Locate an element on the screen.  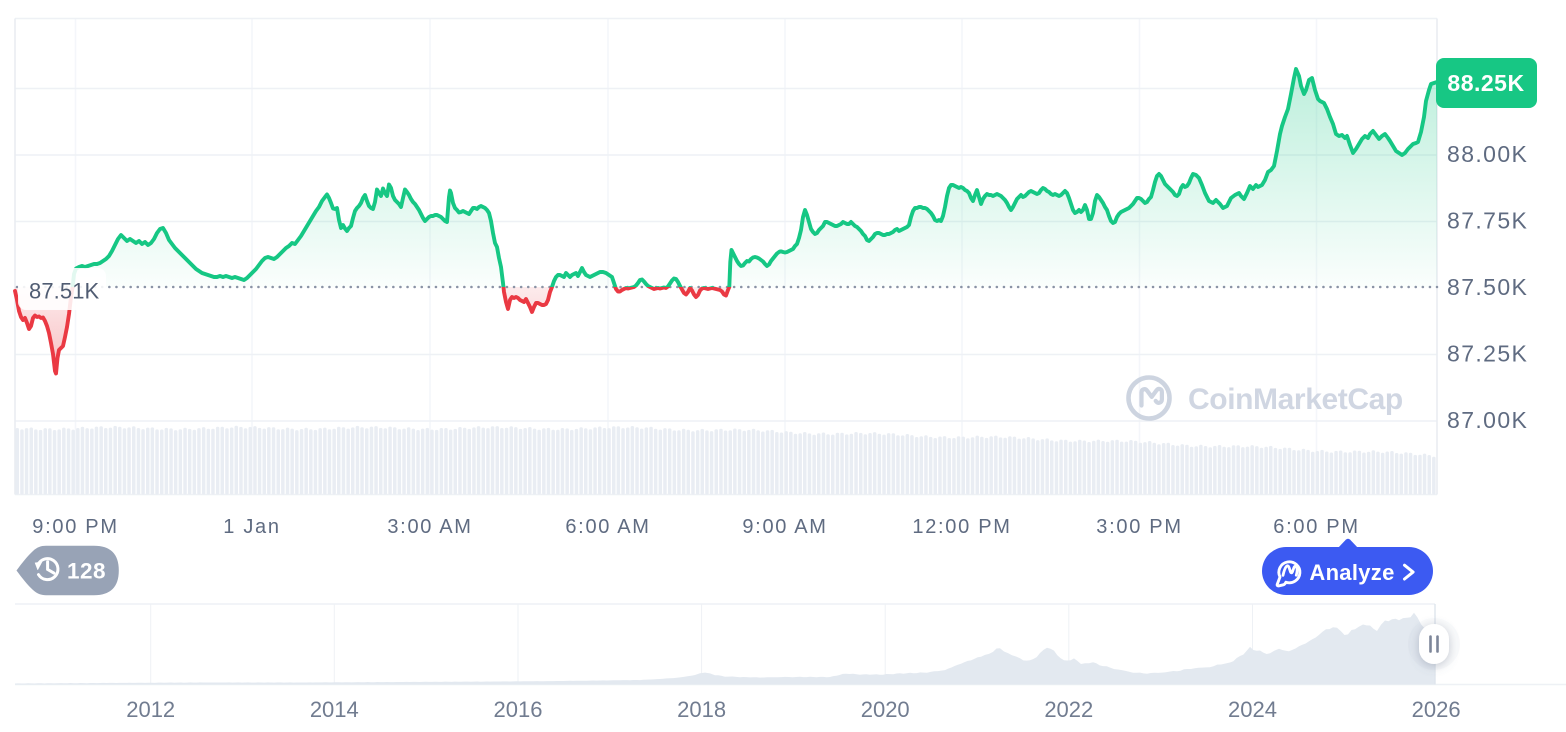
svg-text: 87.50K is located at coordinates (1487, 287).